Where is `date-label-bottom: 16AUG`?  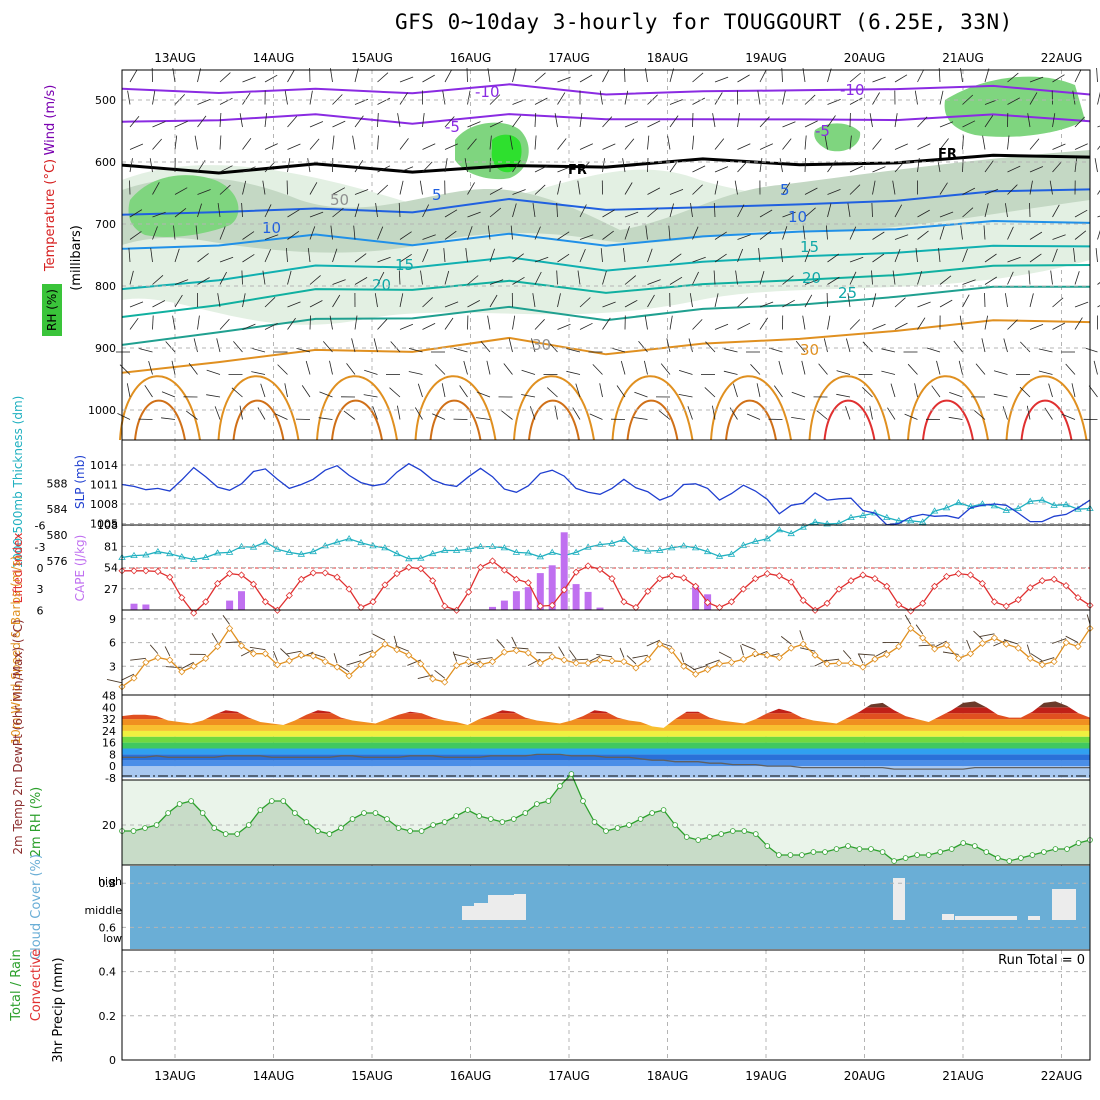 date-label-bottom: 16AUG is located at coordinates (471, 1076).